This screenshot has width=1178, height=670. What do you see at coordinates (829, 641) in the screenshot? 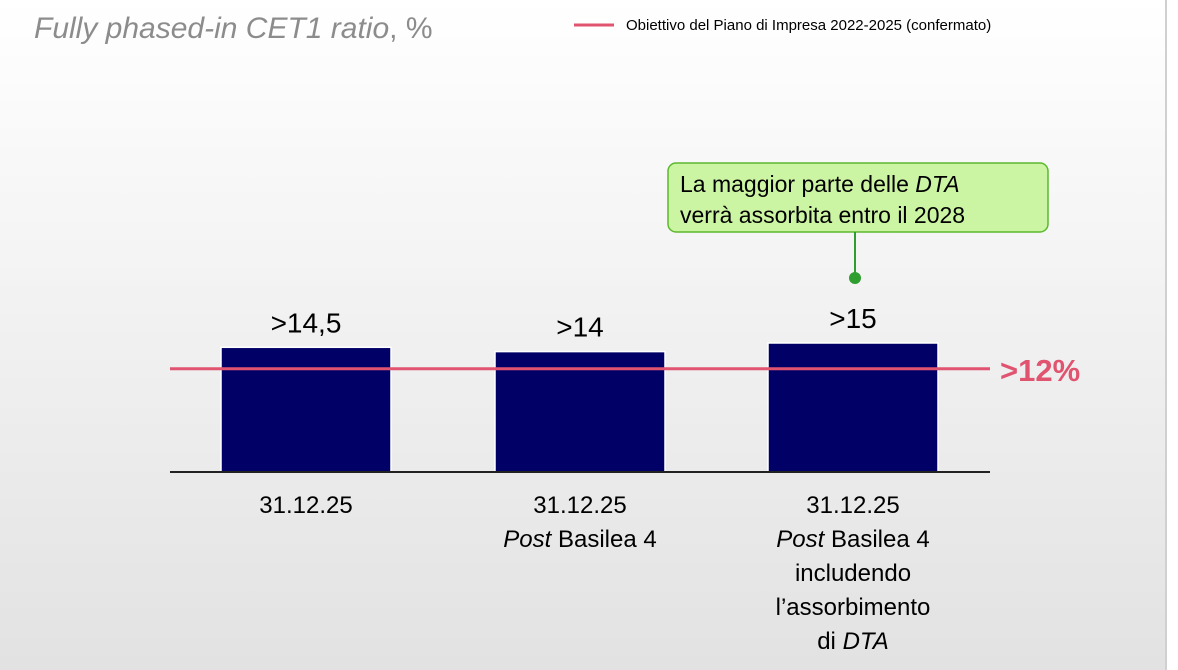
I see `x-tick-label-run: di` at bounding box center [829, 641].